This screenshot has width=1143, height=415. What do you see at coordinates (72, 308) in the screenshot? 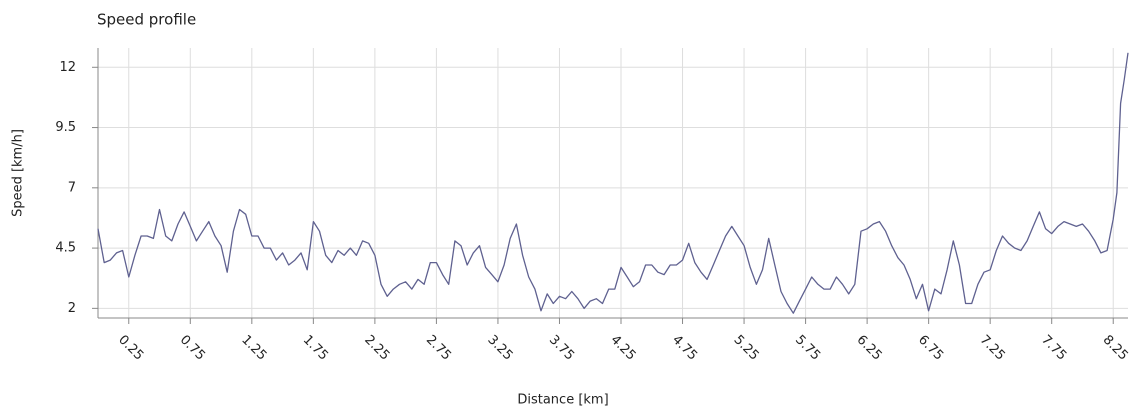
I see `y-tick-label: 2` at bounding box center [72, 308].